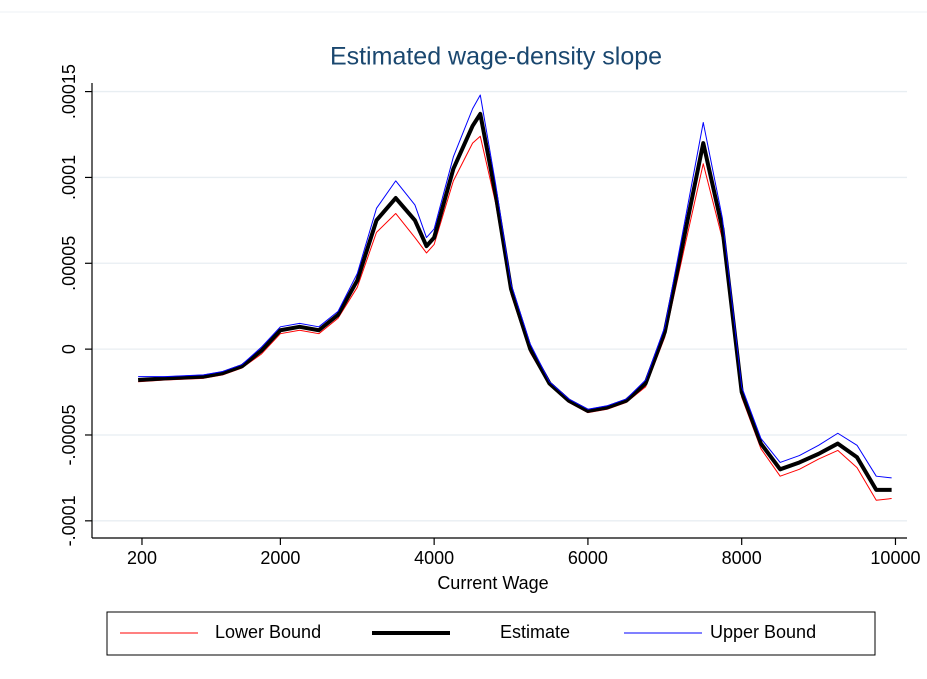  I want to click on y-tick-label: .00015, so click(69, 91).